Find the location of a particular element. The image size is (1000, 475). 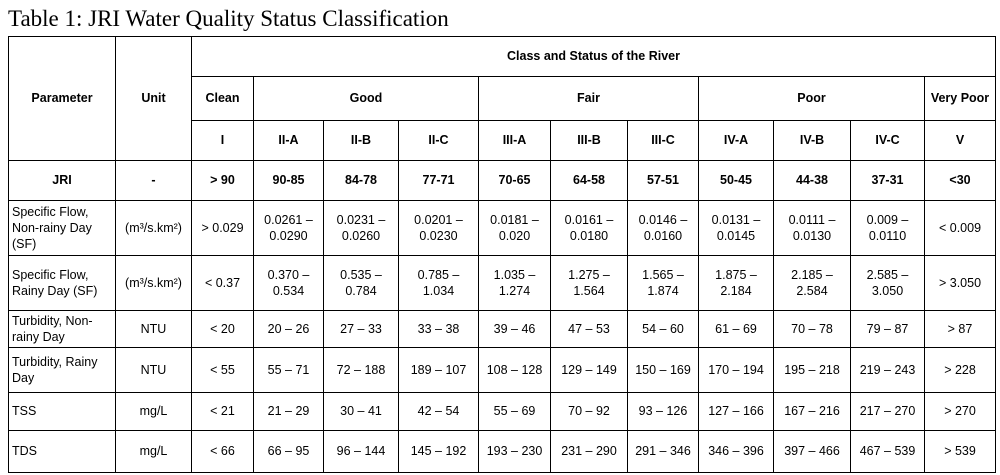

value-cell: > 228 is located at coordinates (960, 370).